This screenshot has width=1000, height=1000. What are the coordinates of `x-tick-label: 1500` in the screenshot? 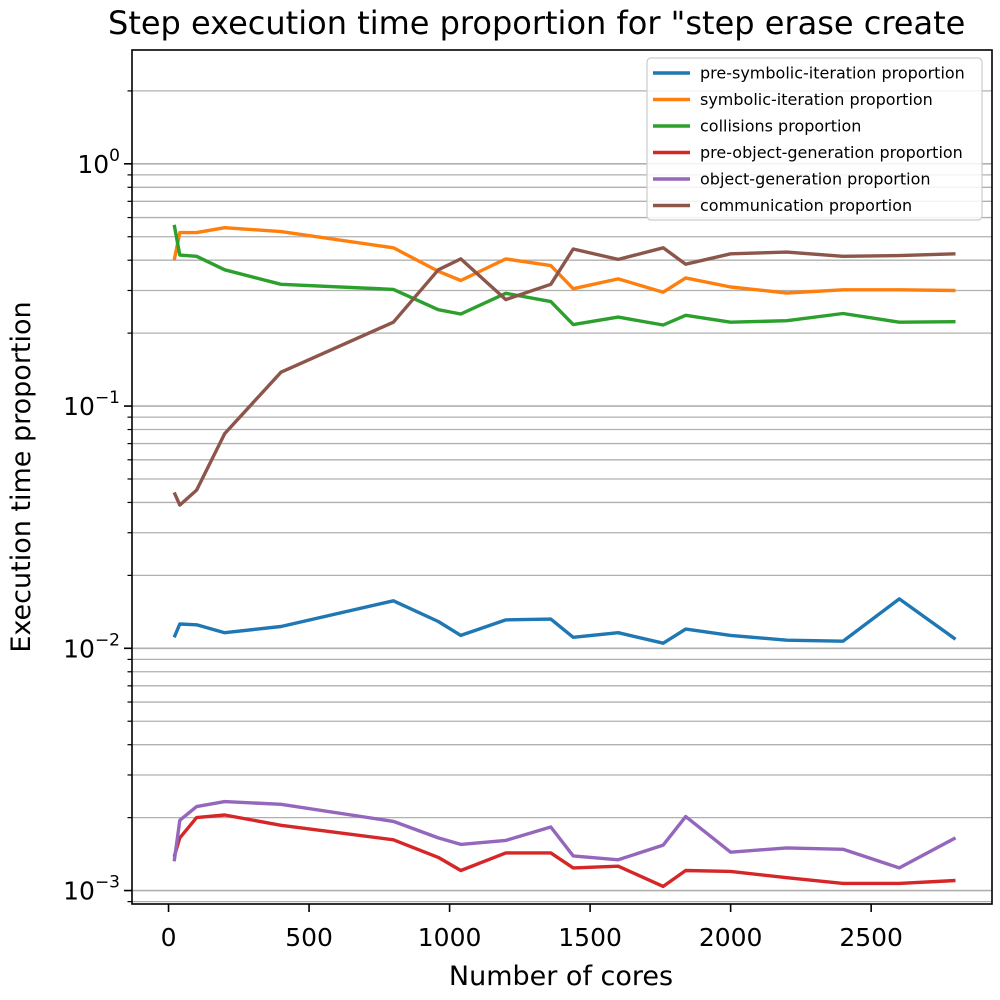 It's located at (590, 937).